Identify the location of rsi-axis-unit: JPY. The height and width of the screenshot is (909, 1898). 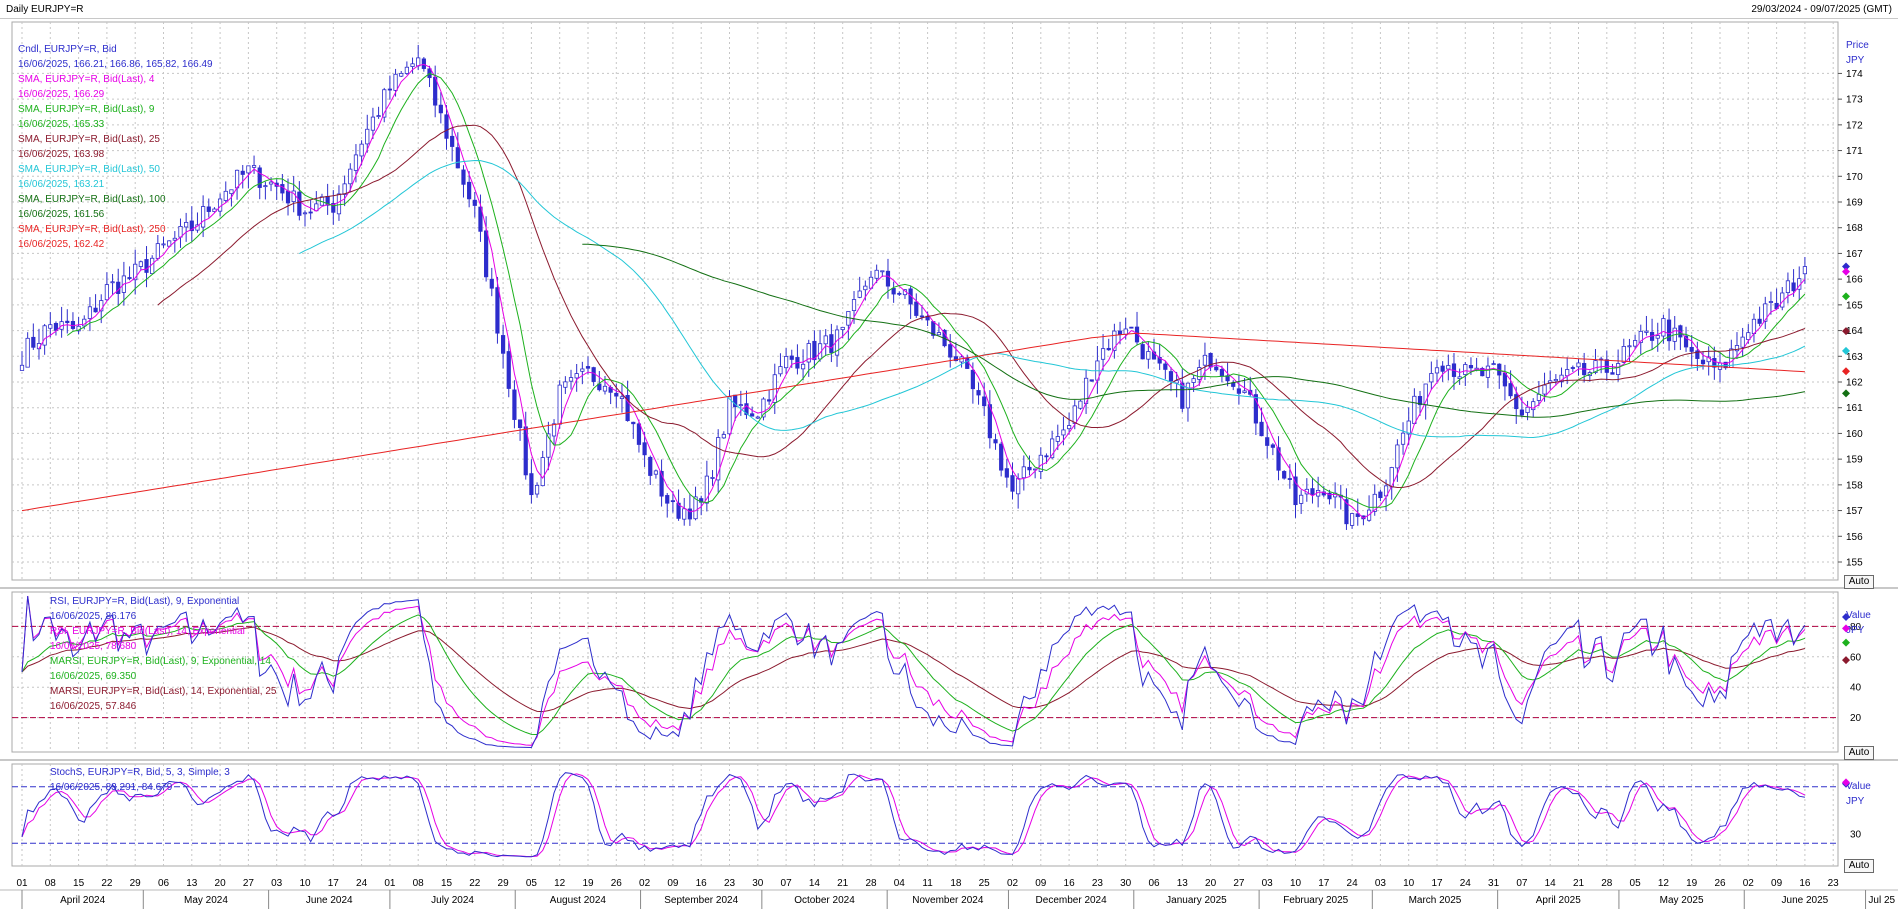
(1855, 630).